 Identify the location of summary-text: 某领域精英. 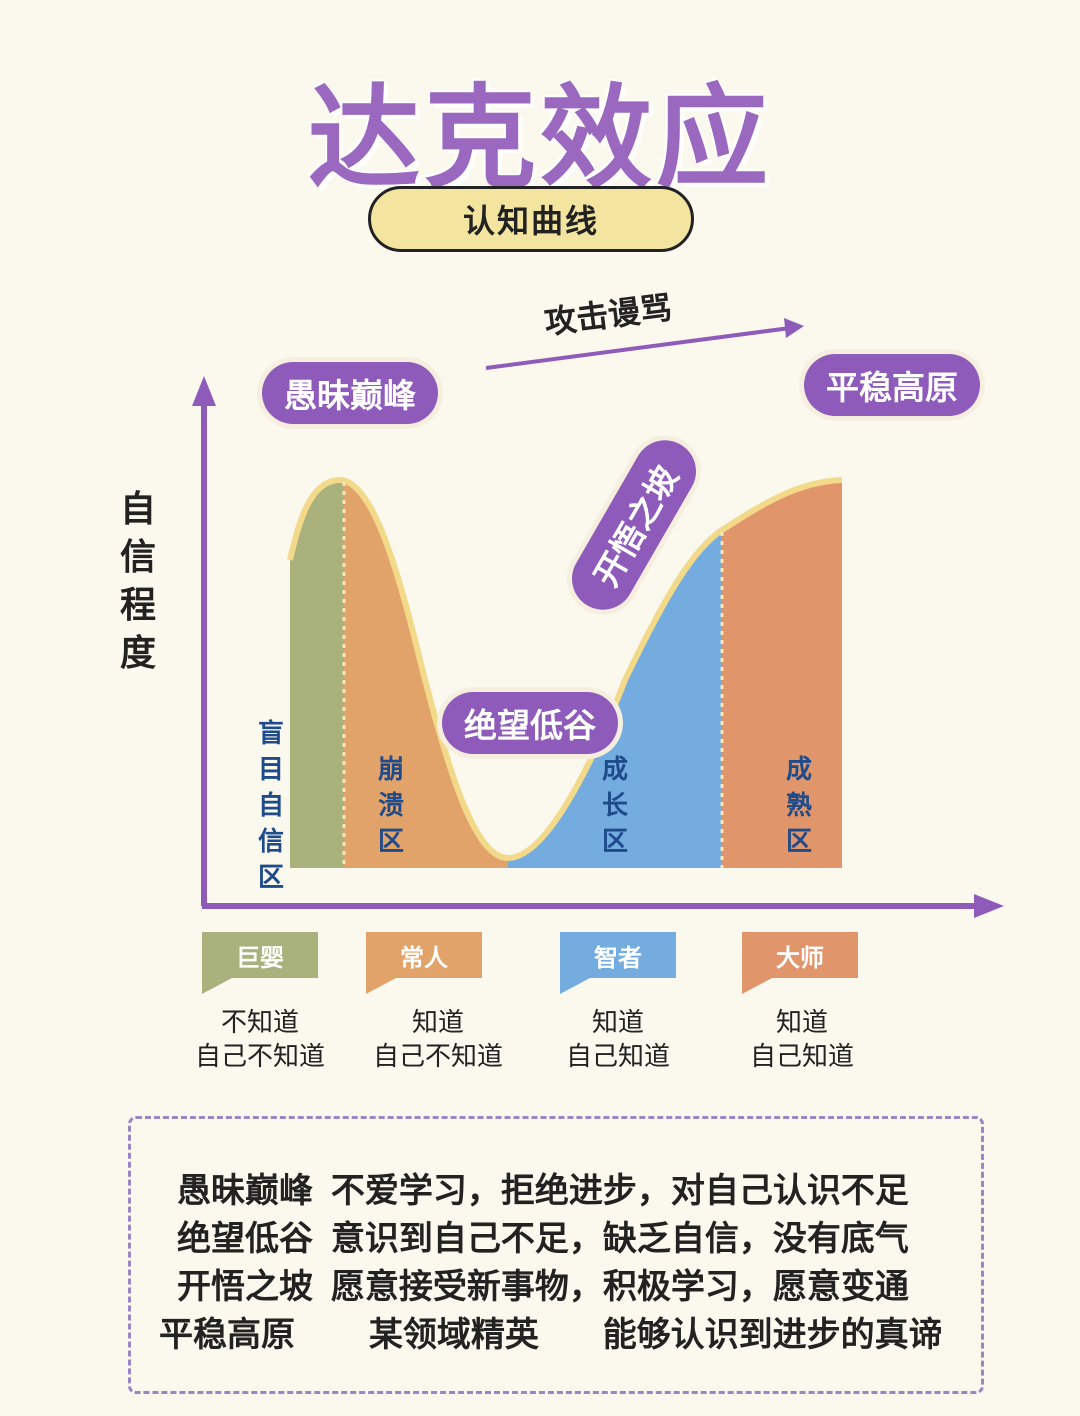
(453, 1335).